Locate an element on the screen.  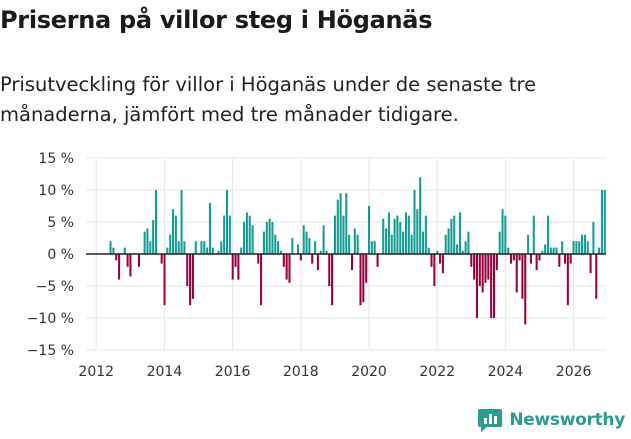
y-tick-label: 5 % is located at coordinates (60, 223).